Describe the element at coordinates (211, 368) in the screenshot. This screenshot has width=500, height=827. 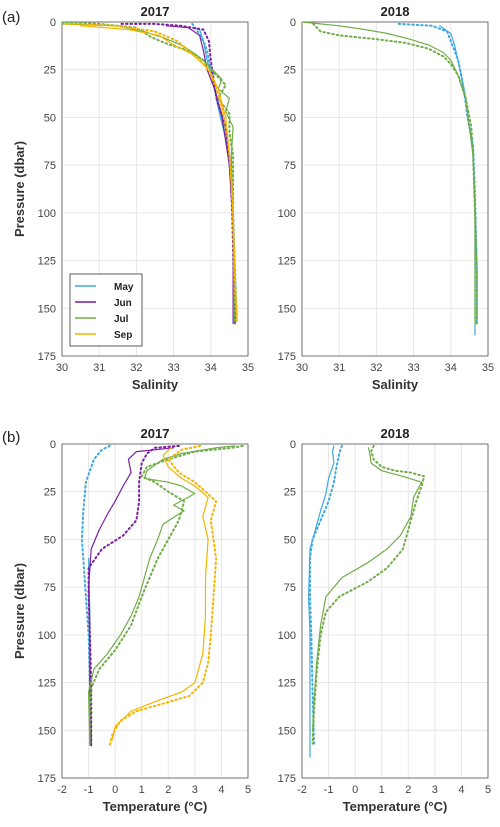
I see `chart0-x-tick-label-4: 34` at that location.